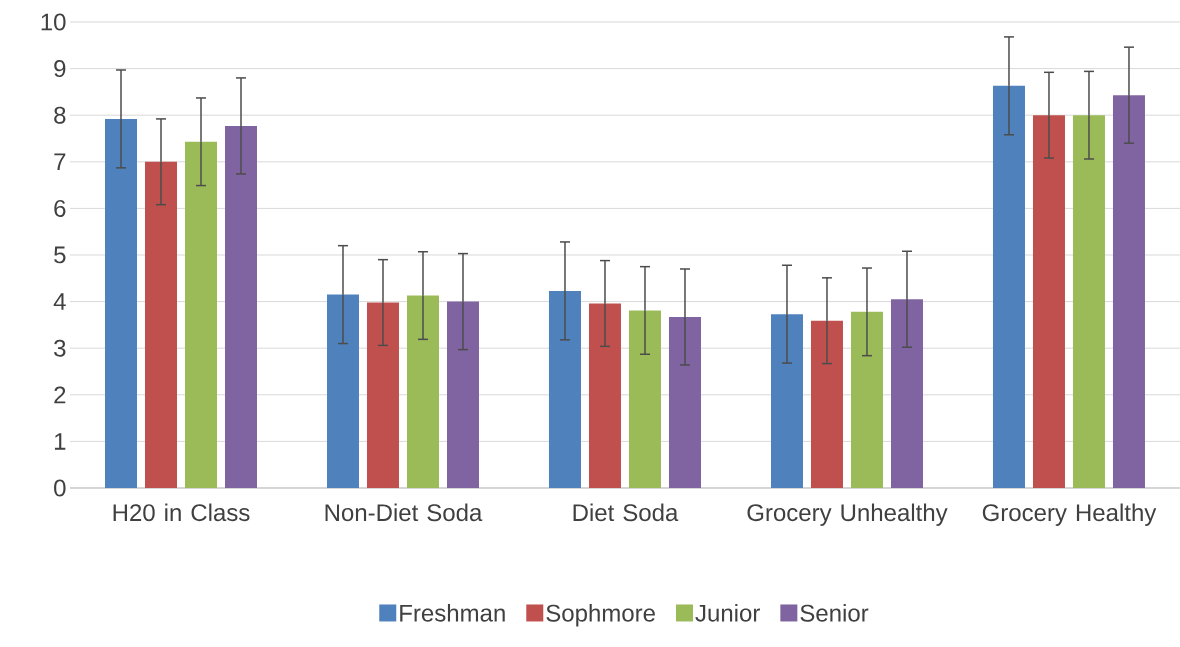 This screenshot has width=1180, height=647. What do you see at coordinates (60, 488) in the screenshot?
I see `y-tick-label: 0` at bounding box center [60, 488].